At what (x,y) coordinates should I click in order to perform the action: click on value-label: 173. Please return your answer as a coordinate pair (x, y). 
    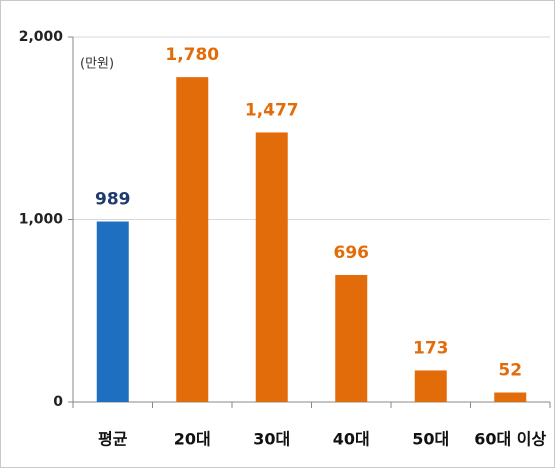
    Looking at the image, I should click on (431, 348).